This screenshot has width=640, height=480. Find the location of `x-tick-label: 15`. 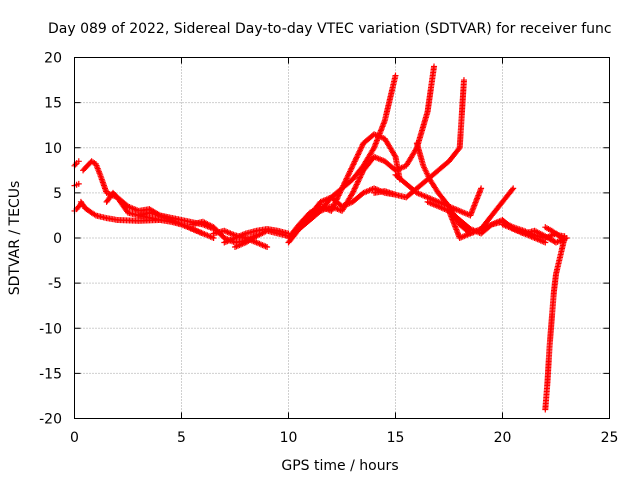

x-tick-label: 15 is located at coordinates (396, 438).